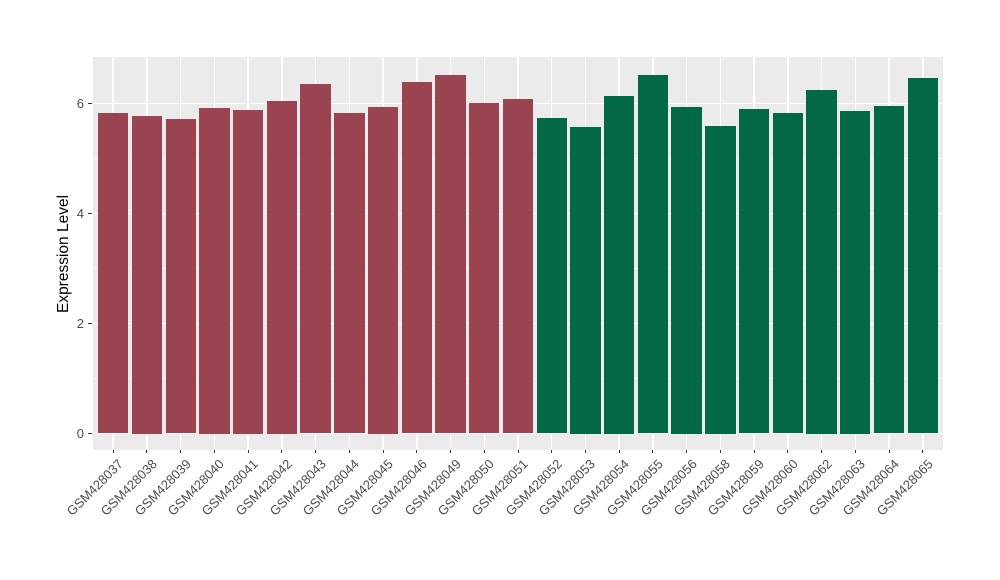 The image size is (1000, 580). I want to click on bar-GSM428064, so click(889, 270).